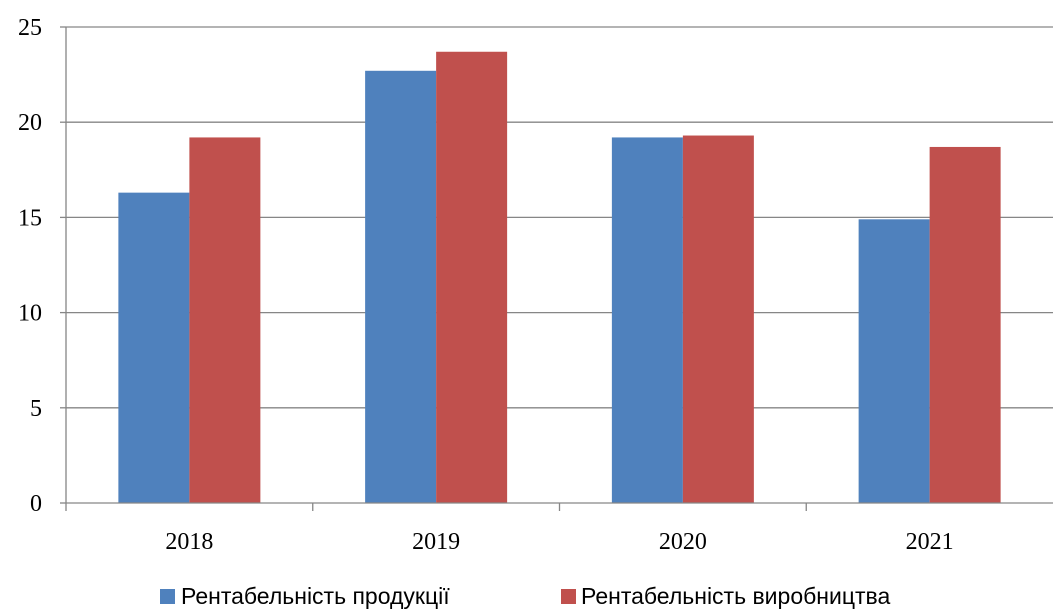  Describe the element at coordinates (401, 287) in the screenshot. I see `bar-product-2019` at that location.